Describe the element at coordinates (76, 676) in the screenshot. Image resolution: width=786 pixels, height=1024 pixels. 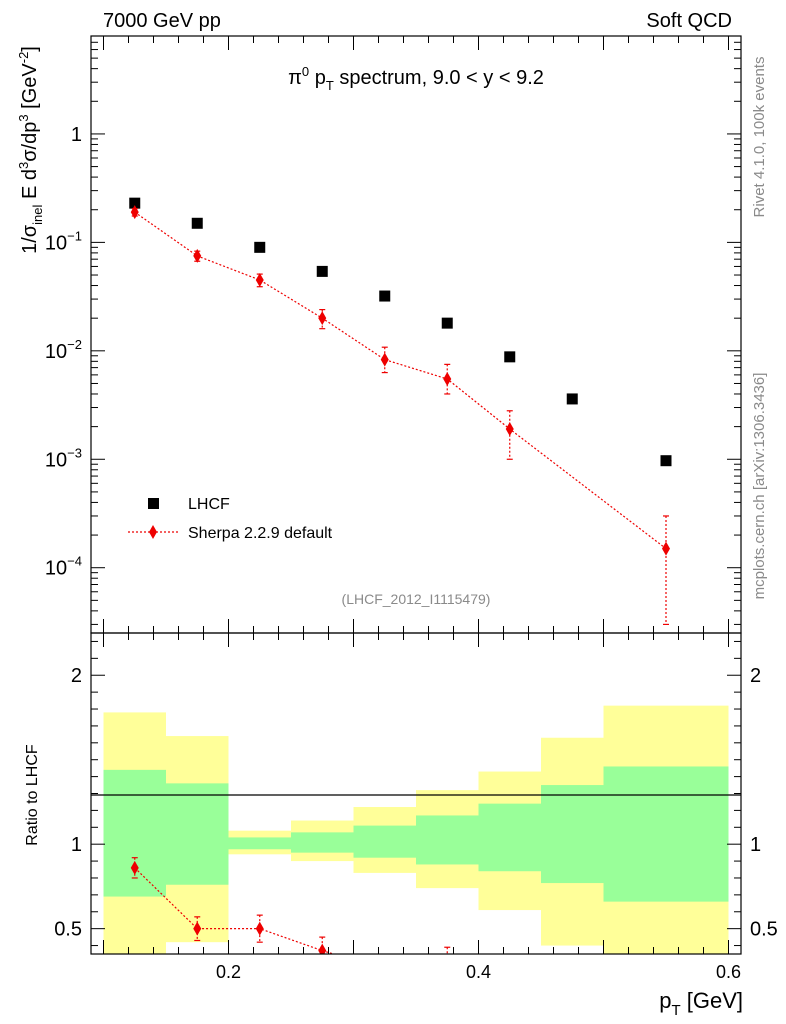
I see `ratio-y-tick-label-left: 2` at that location.